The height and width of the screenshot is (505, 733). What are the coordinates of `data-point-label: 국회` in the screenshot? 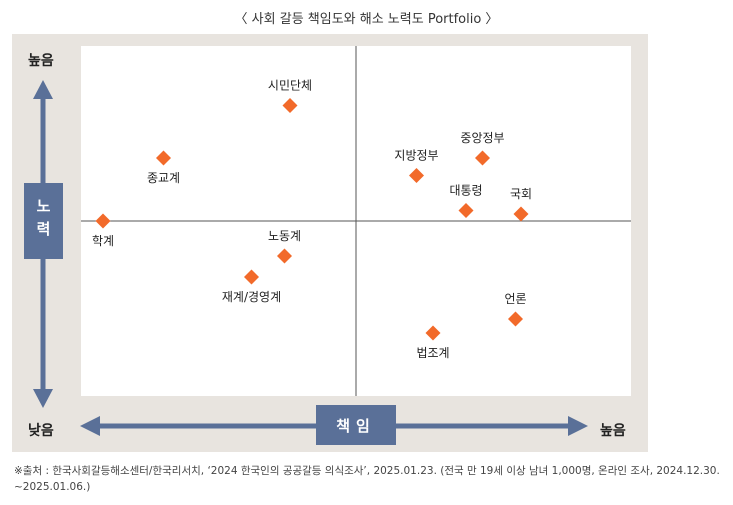 It's located at (521, 194).